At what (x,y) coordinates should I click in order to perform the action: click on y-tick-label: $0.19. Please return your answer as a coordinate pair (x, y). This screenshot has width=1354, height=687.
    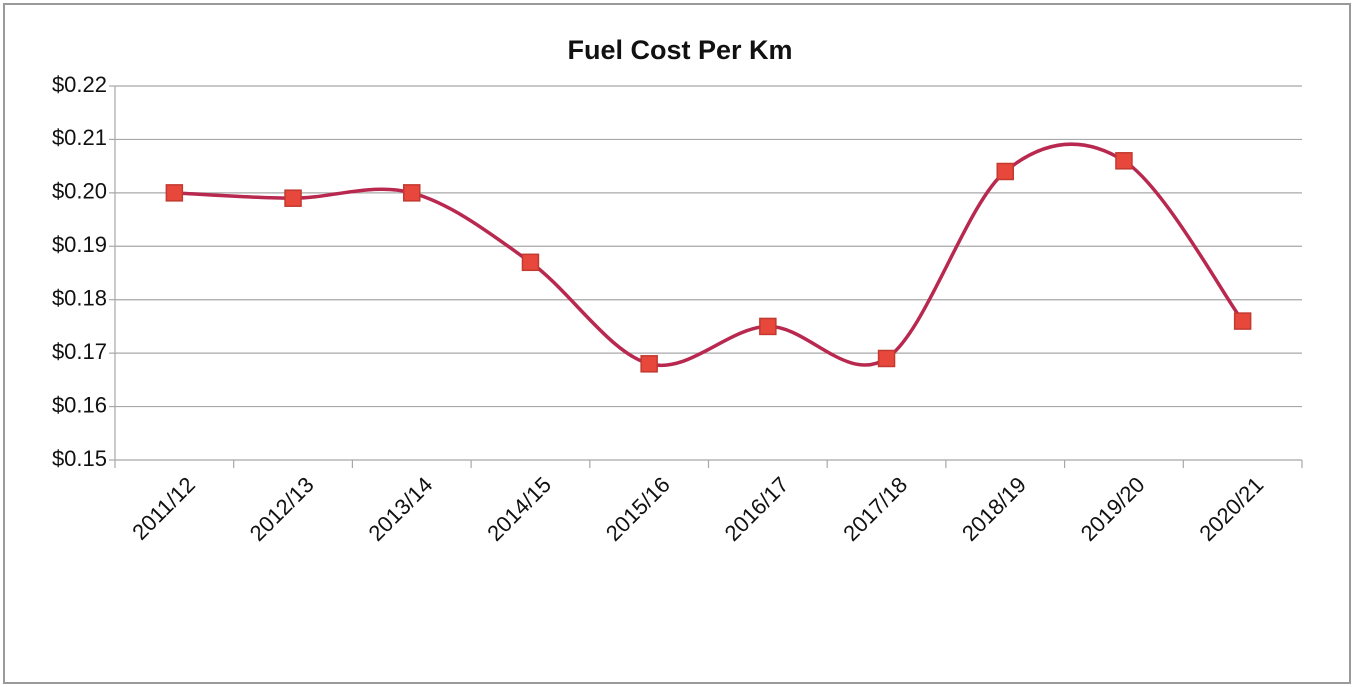
    Looking at the image, I should click on (79, 244).